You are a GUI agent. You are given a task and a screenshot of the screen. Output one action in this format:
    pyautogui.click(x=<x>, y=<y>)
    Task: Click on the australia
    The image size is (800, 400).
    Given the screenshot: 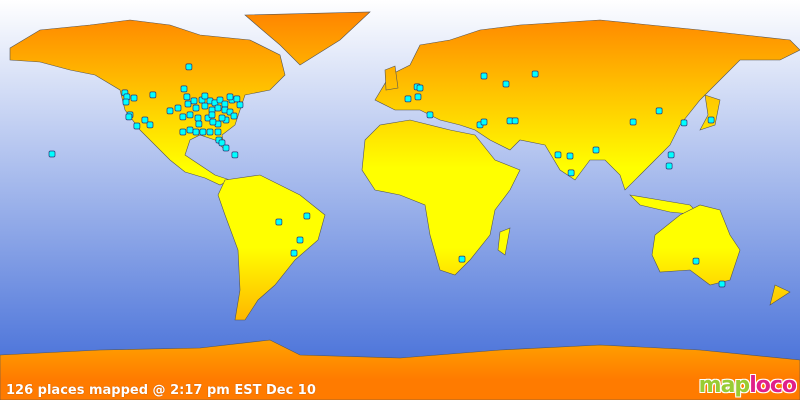 What is the action you would take?
    pyautogui.click(x=696, y=245)
    